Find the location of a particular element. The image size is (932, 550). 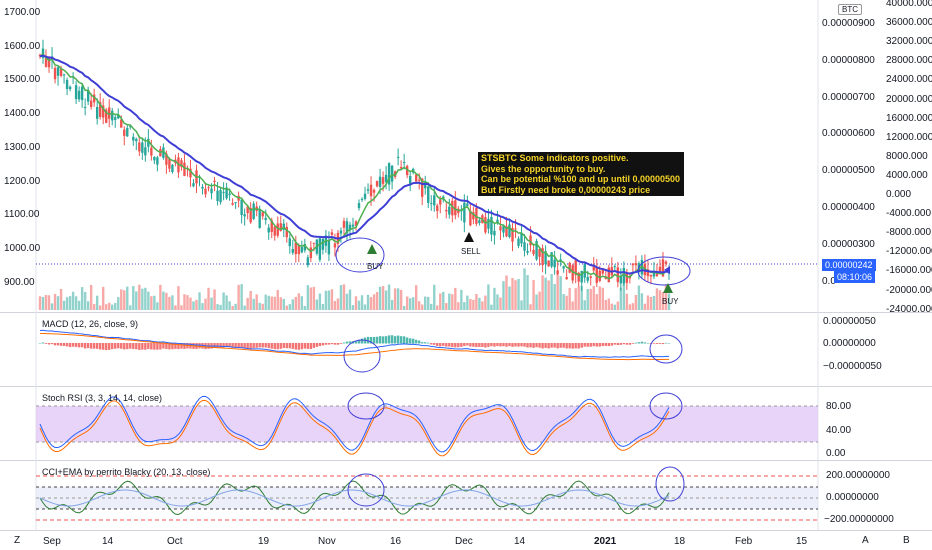

btc-axis-label-5: 0.00000400 is located at coordinates (848, 207).